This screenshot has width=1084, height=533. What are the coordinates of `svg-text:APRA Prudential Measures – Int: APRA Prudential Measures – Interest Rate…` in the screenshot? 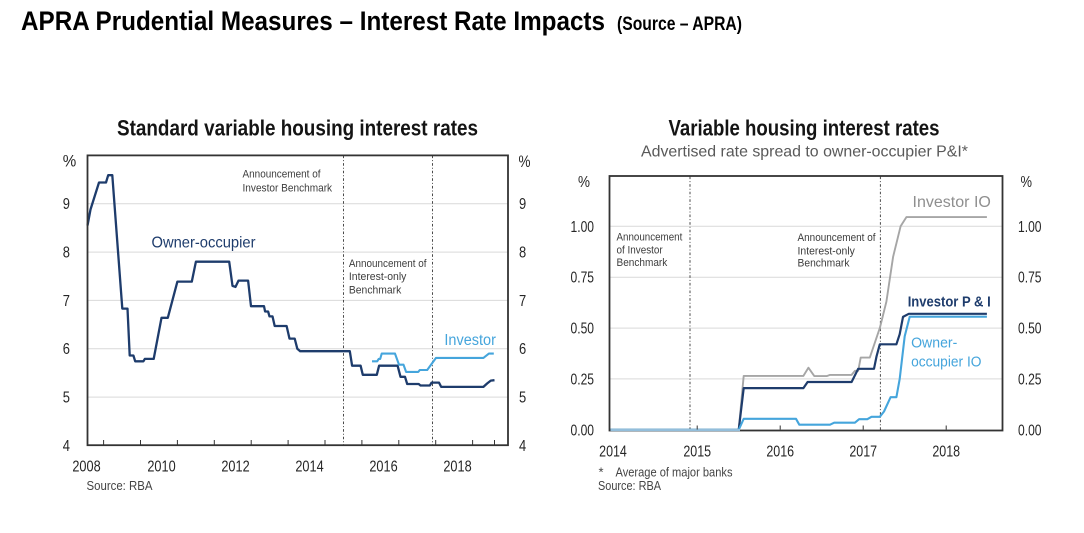 It's located at (313, 21).